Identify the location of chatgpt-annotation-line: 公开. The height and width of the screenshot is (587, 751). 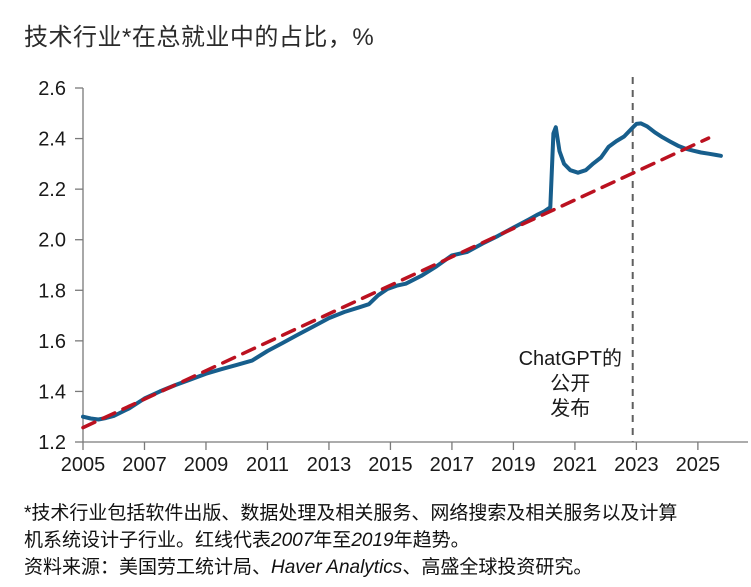
(570, 384).